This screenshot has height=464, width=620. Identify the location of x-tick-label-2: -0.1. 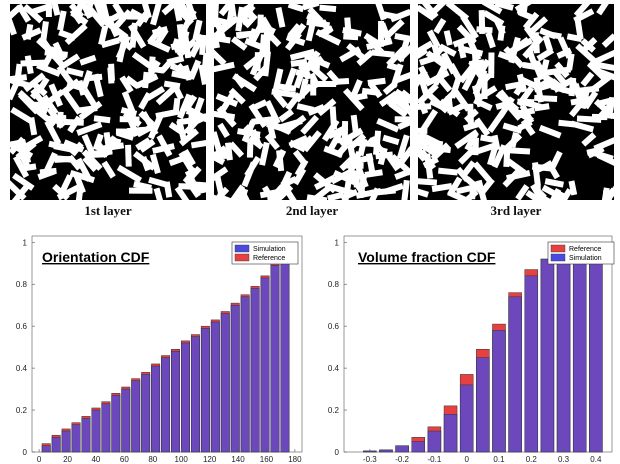
(435, 459).